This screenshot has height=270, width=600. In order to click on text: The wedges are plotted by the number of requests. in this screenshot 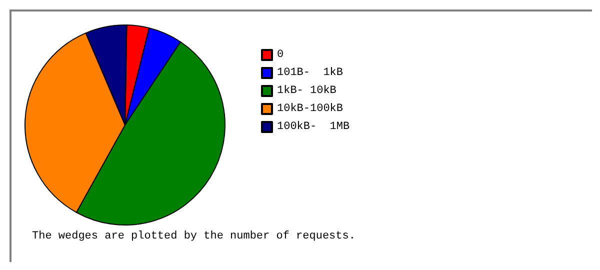, I will do `click(194, 236)`.